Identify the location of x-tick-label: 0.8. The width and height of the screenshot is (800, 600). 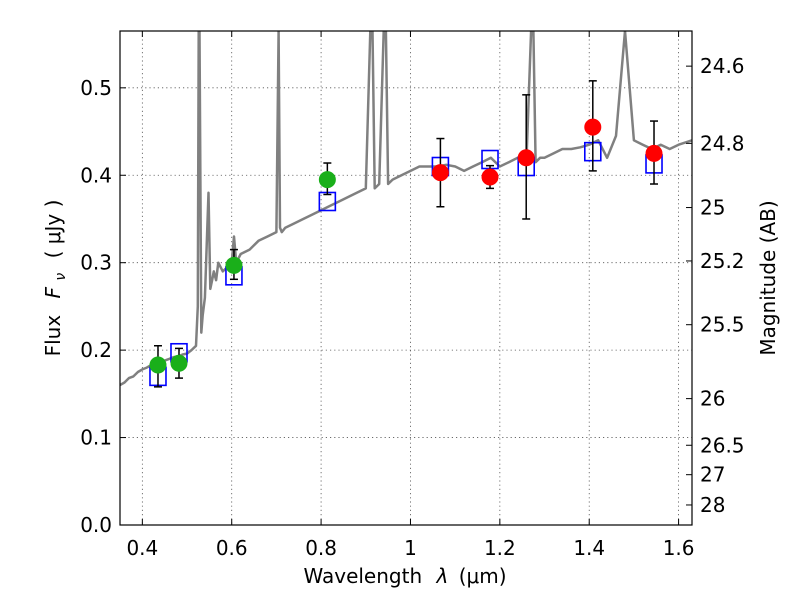
(321, 548).